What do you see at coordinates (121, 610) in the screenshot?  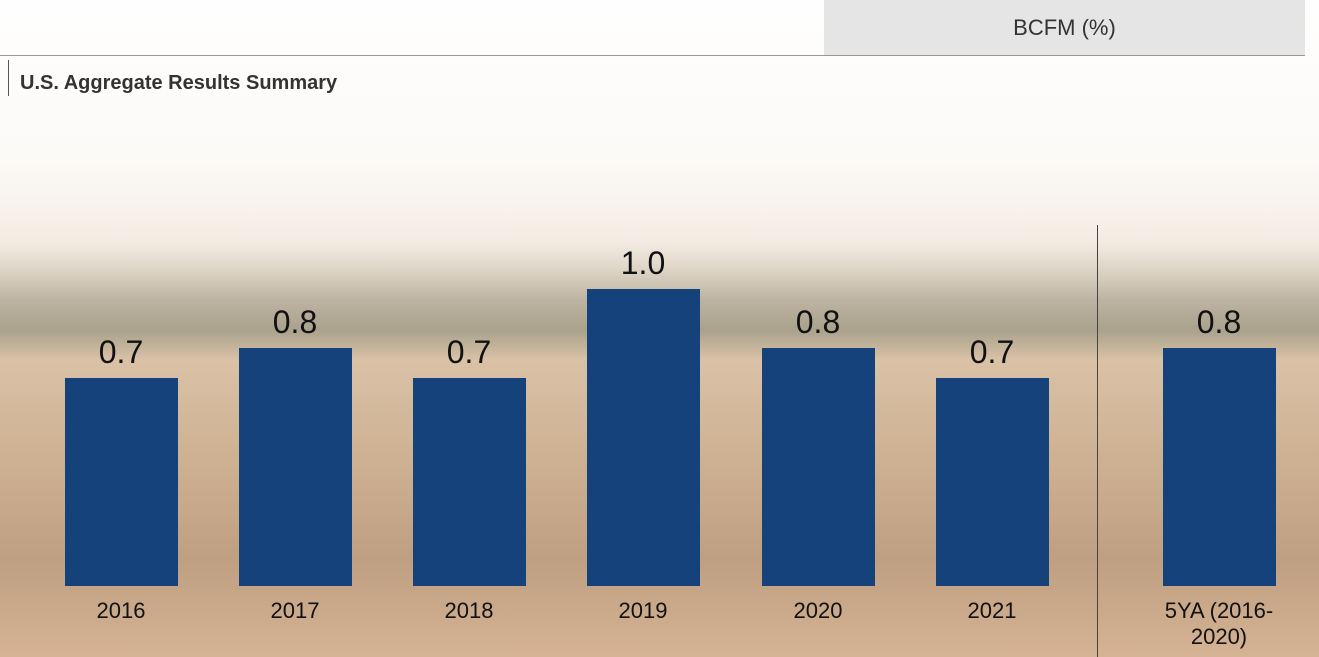 I see `x-tick-label: 2016` at bounding box center [121, 610].